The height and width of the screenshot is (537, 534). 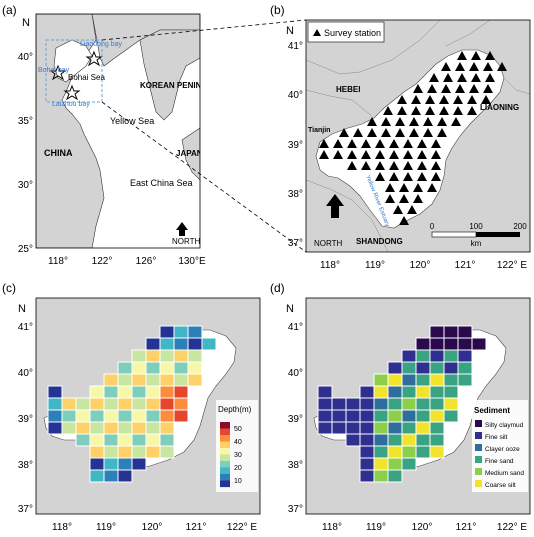 I want to click on depth-colorbar: Depth(m) 50 40 30 20 10, so click(x=237, y=446).